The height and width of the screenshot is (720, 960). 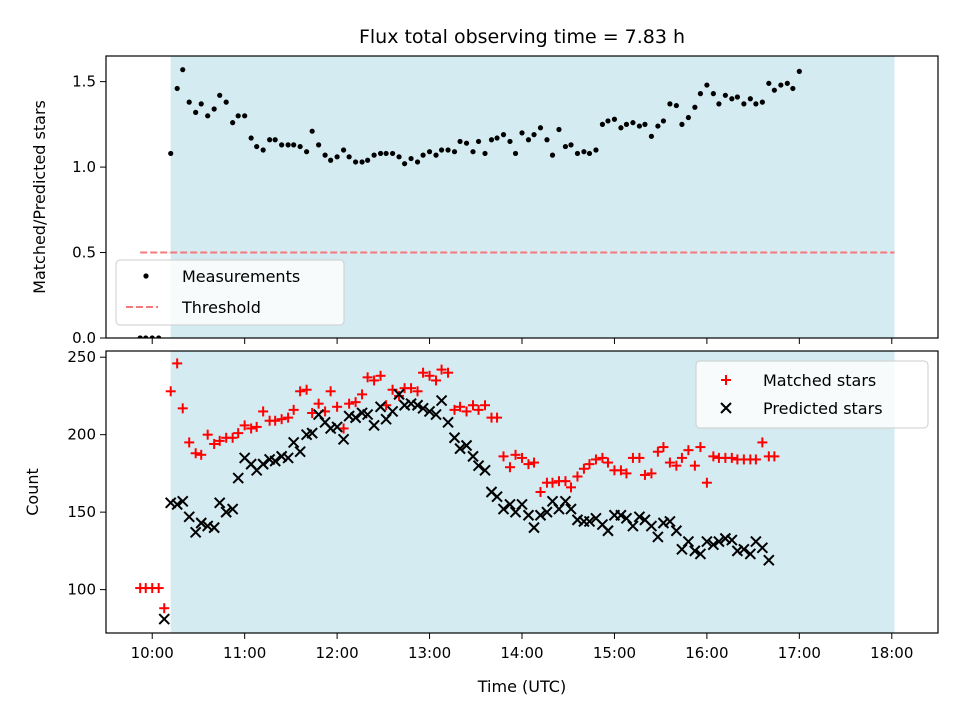 What do you see at coordinates (39, 197) in the screenshot?
I see `top-y-axis-label: Matched/Predicted stars` at bounding box center [39, 197].